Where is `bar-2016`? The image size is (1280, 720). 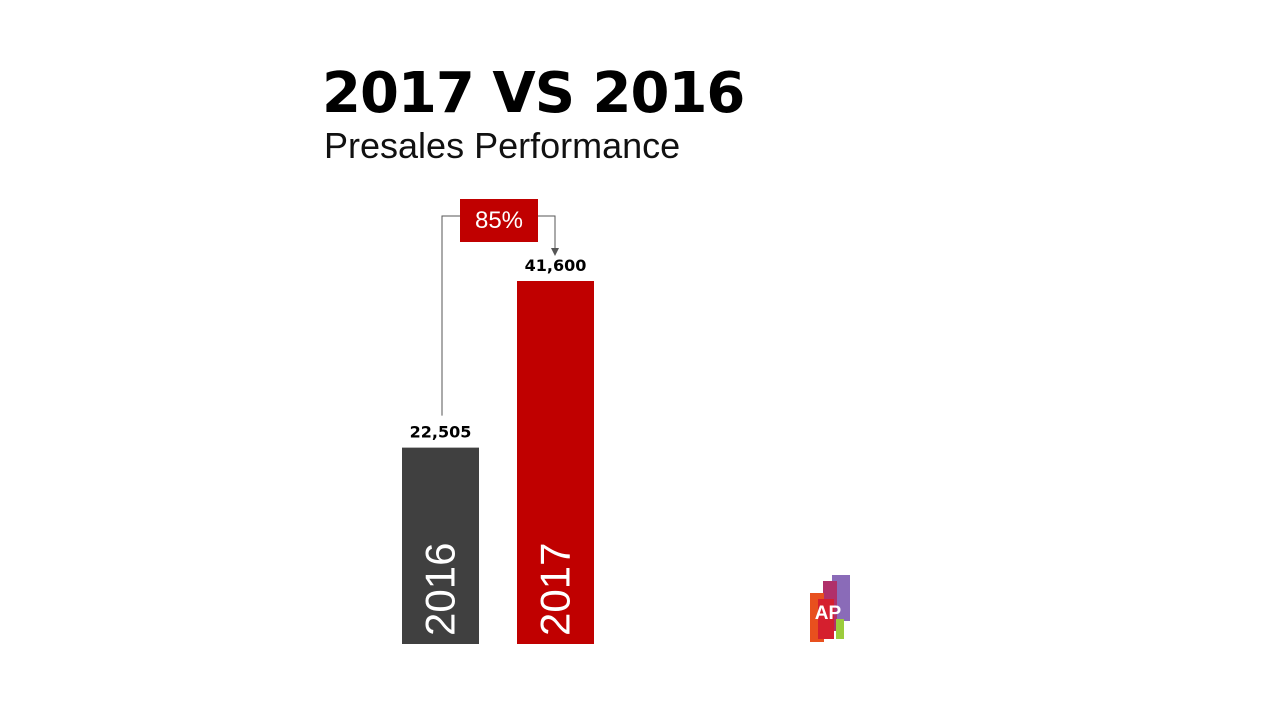 bar-2016 is located at coordinates (440, 545).